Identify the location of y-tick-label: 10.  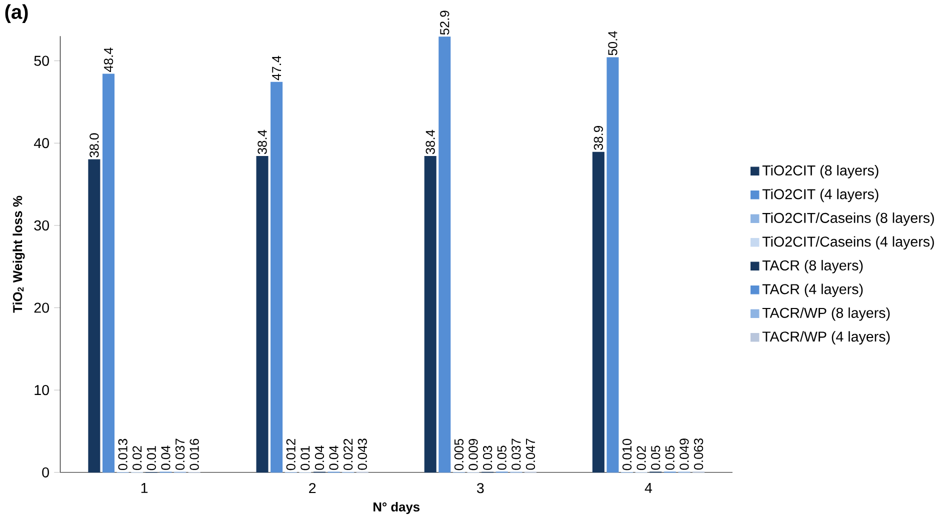
(41, 389).